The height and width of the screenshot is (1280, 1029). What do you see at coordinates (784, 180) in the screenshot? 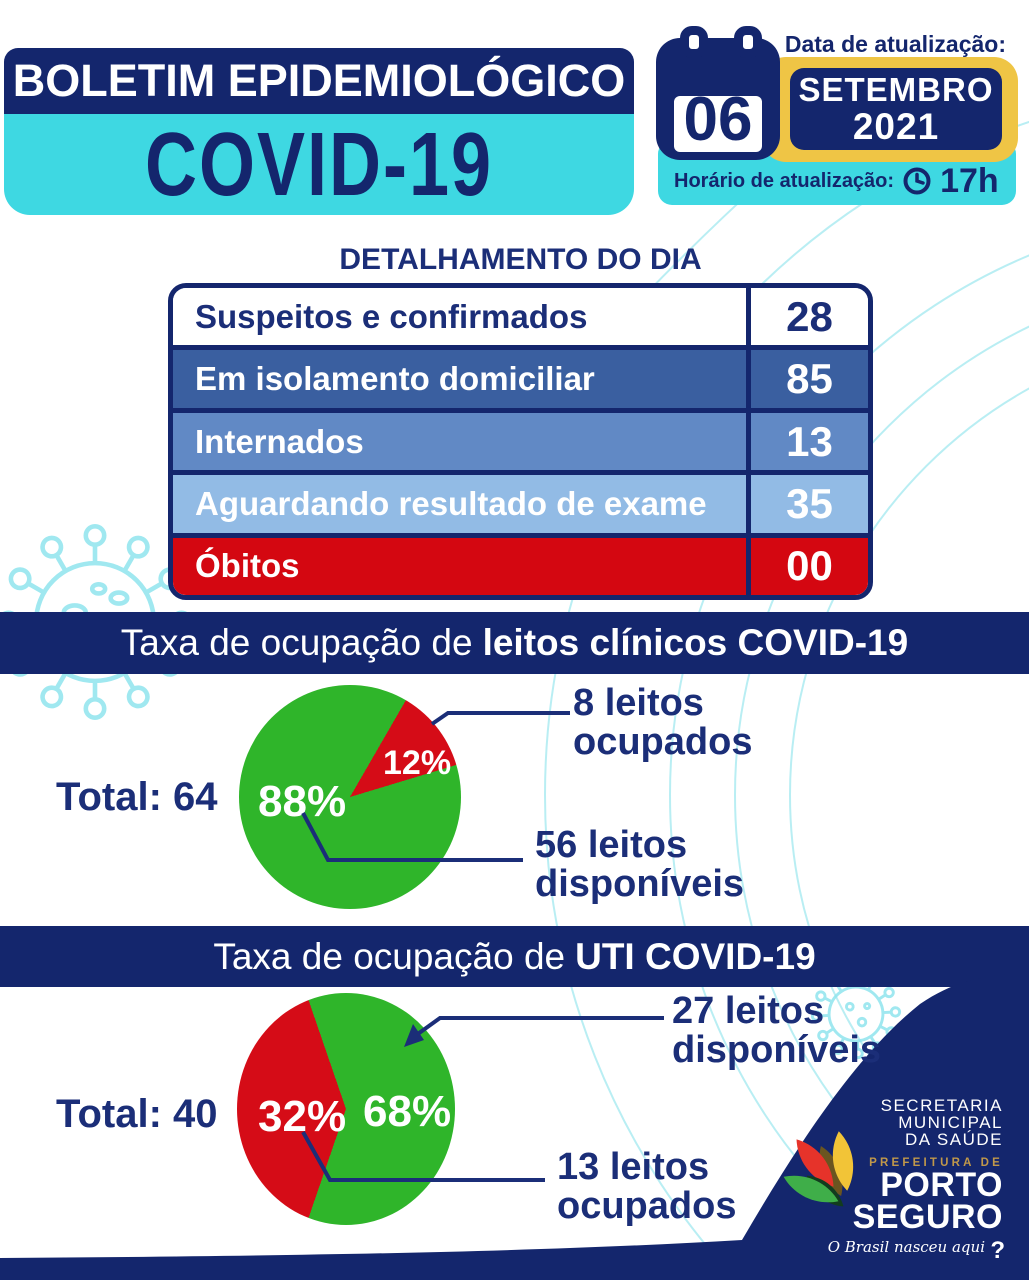
I see `update-time-label: Horário de atualização:` at bounding box center [784, 180].